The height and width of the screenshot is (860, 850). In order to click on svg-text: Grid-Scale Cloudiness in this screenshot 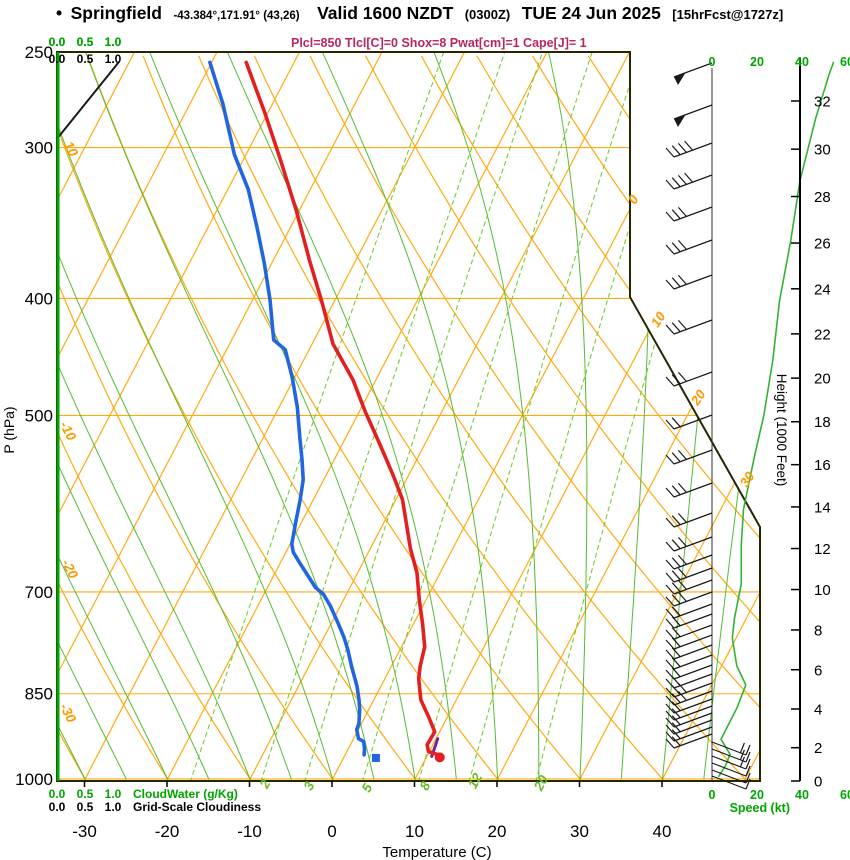, I will do `click(197, 807)`.